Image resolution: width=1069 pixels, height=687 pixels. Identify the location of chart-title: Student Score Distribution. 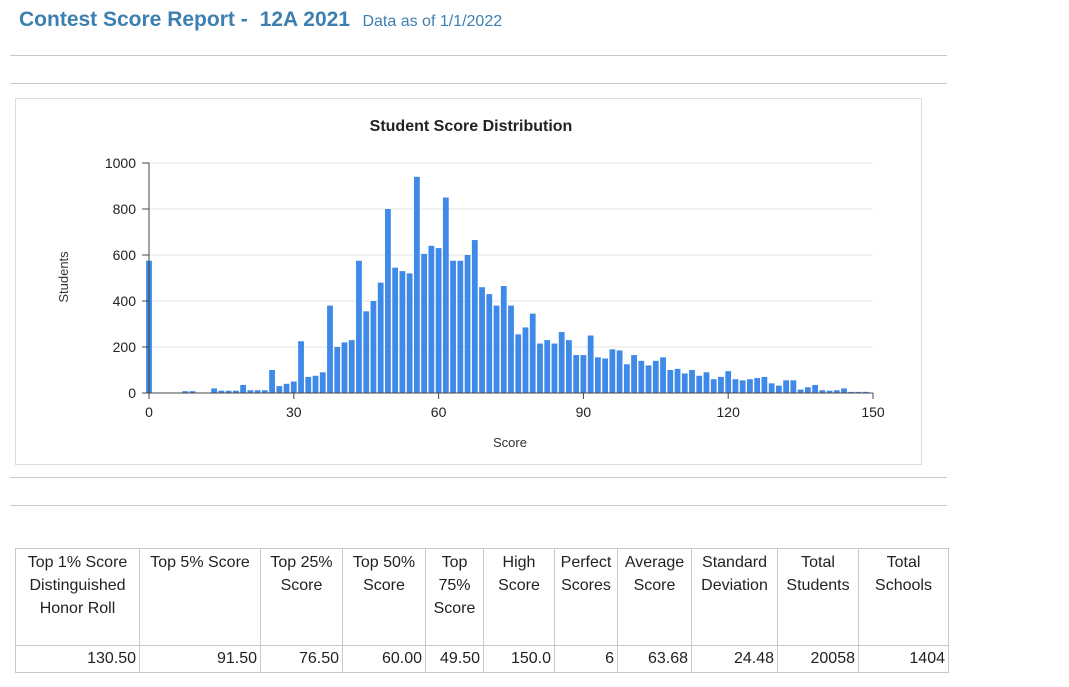
(471, 126).